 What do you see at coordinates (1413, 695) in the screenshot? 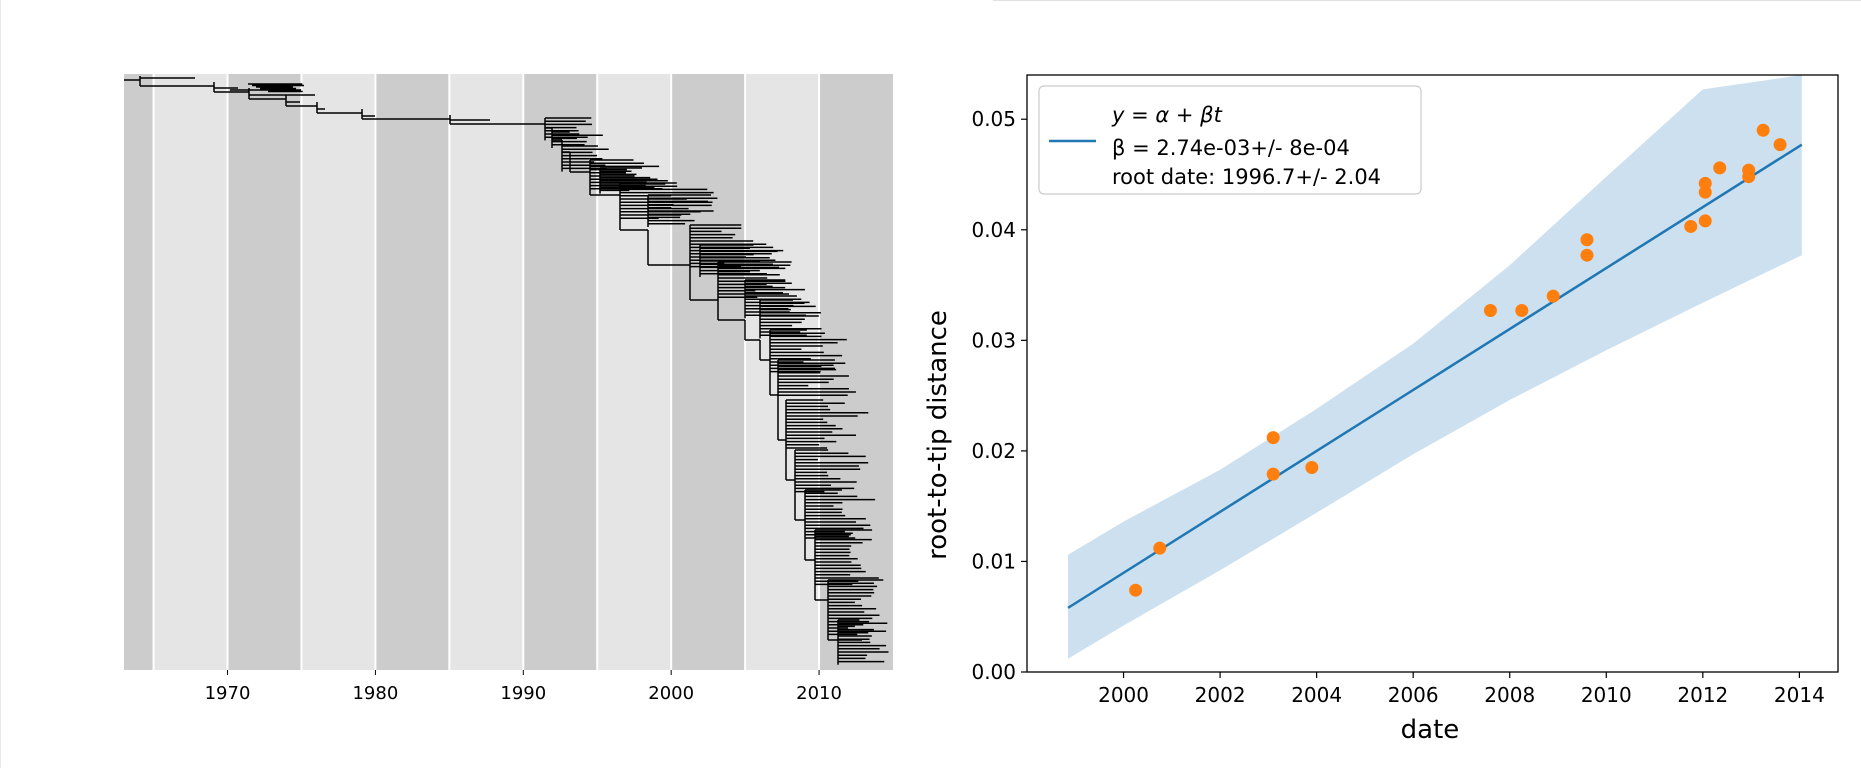
I see `x-tick-label: 2006` at bounding box center [1413, 695].